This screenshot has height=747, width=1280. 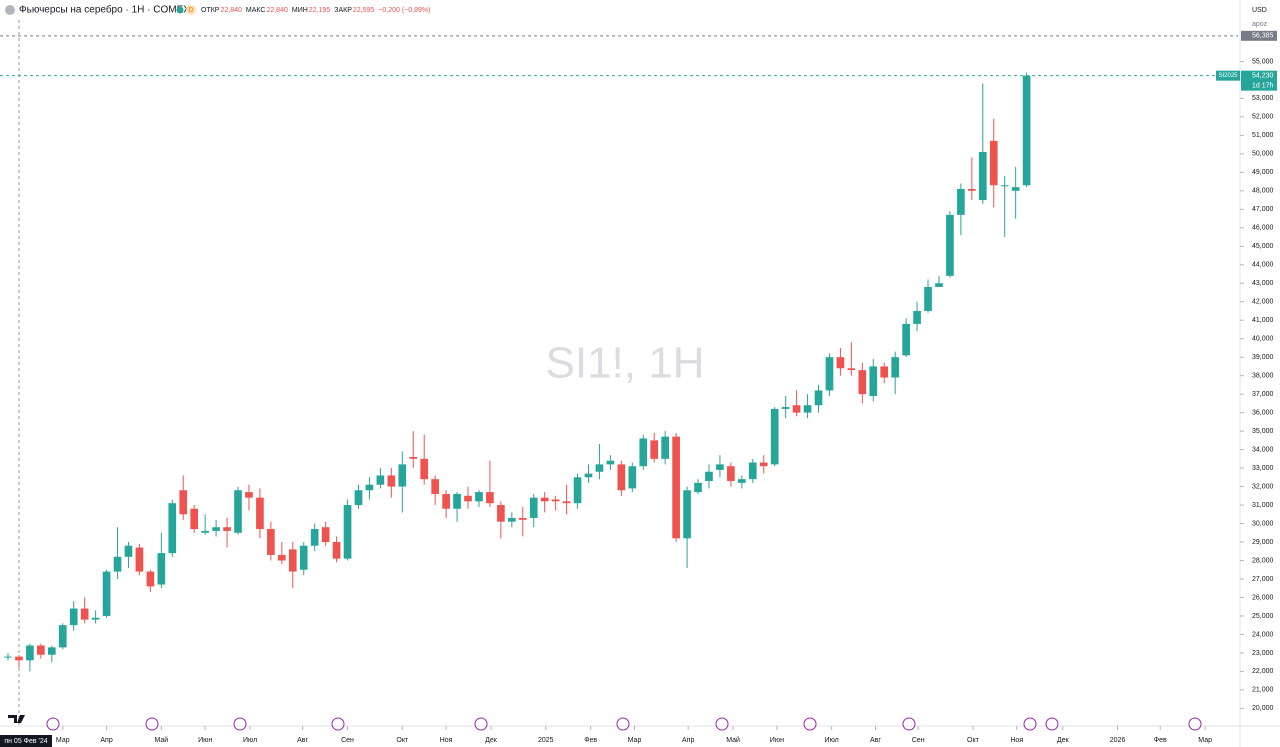 I want to click on y-tick-label: 51,000, so click(x=1263, y=135).